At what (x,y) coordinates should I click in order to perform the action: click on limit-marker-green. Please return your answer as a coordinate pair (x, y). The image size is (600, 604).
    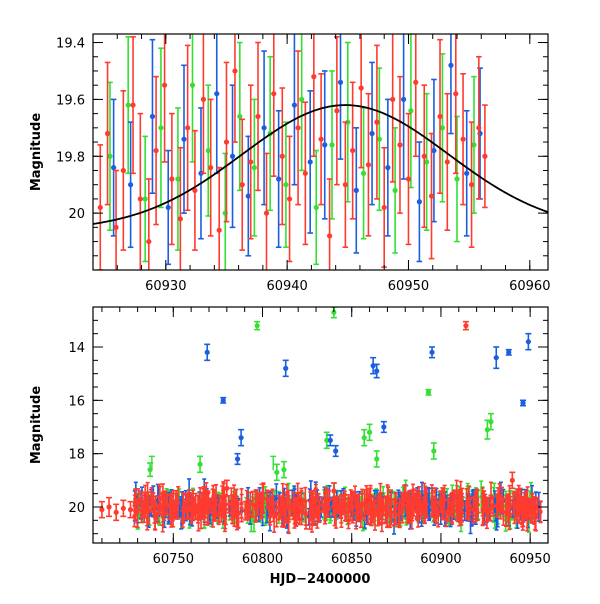
    Looking at the image, I should click on (273, 463).